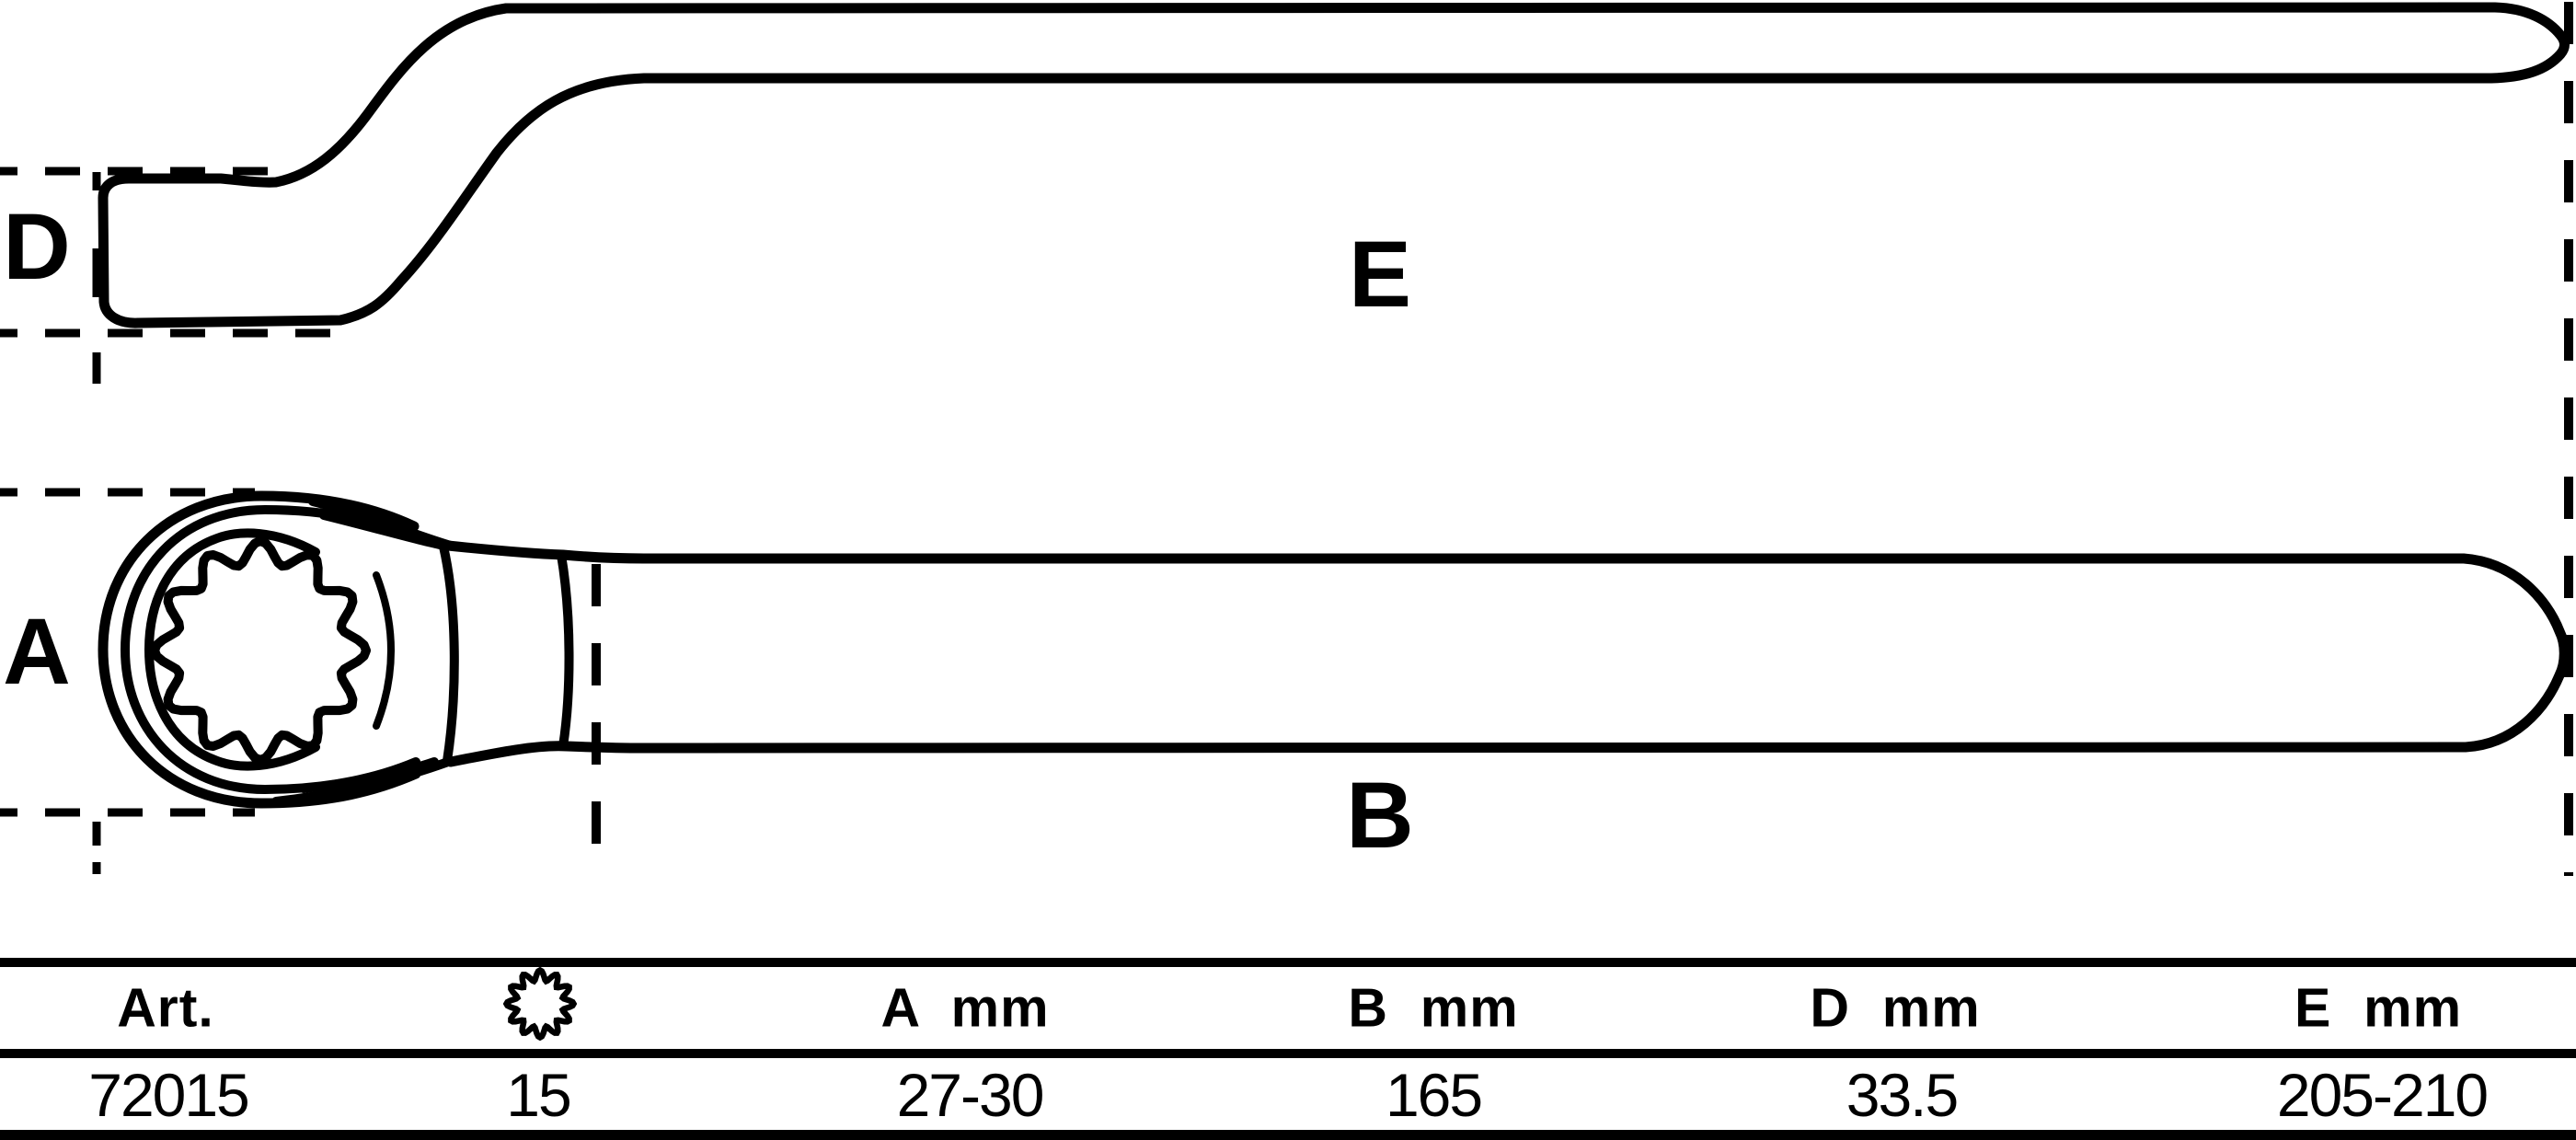 Image resolution: width=2576 pixels, height=1140 pixels. Describe the element at coordinates (369, 775) in the screenshot. I see `neck-lower-edge-inner` at that location.